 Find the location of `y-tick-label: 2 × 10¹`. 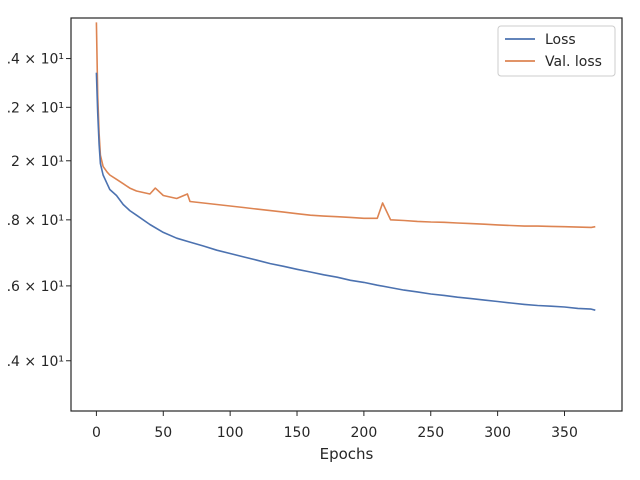

y-tick-label: 2 × 10¹ is located at coordinates (37, 162).